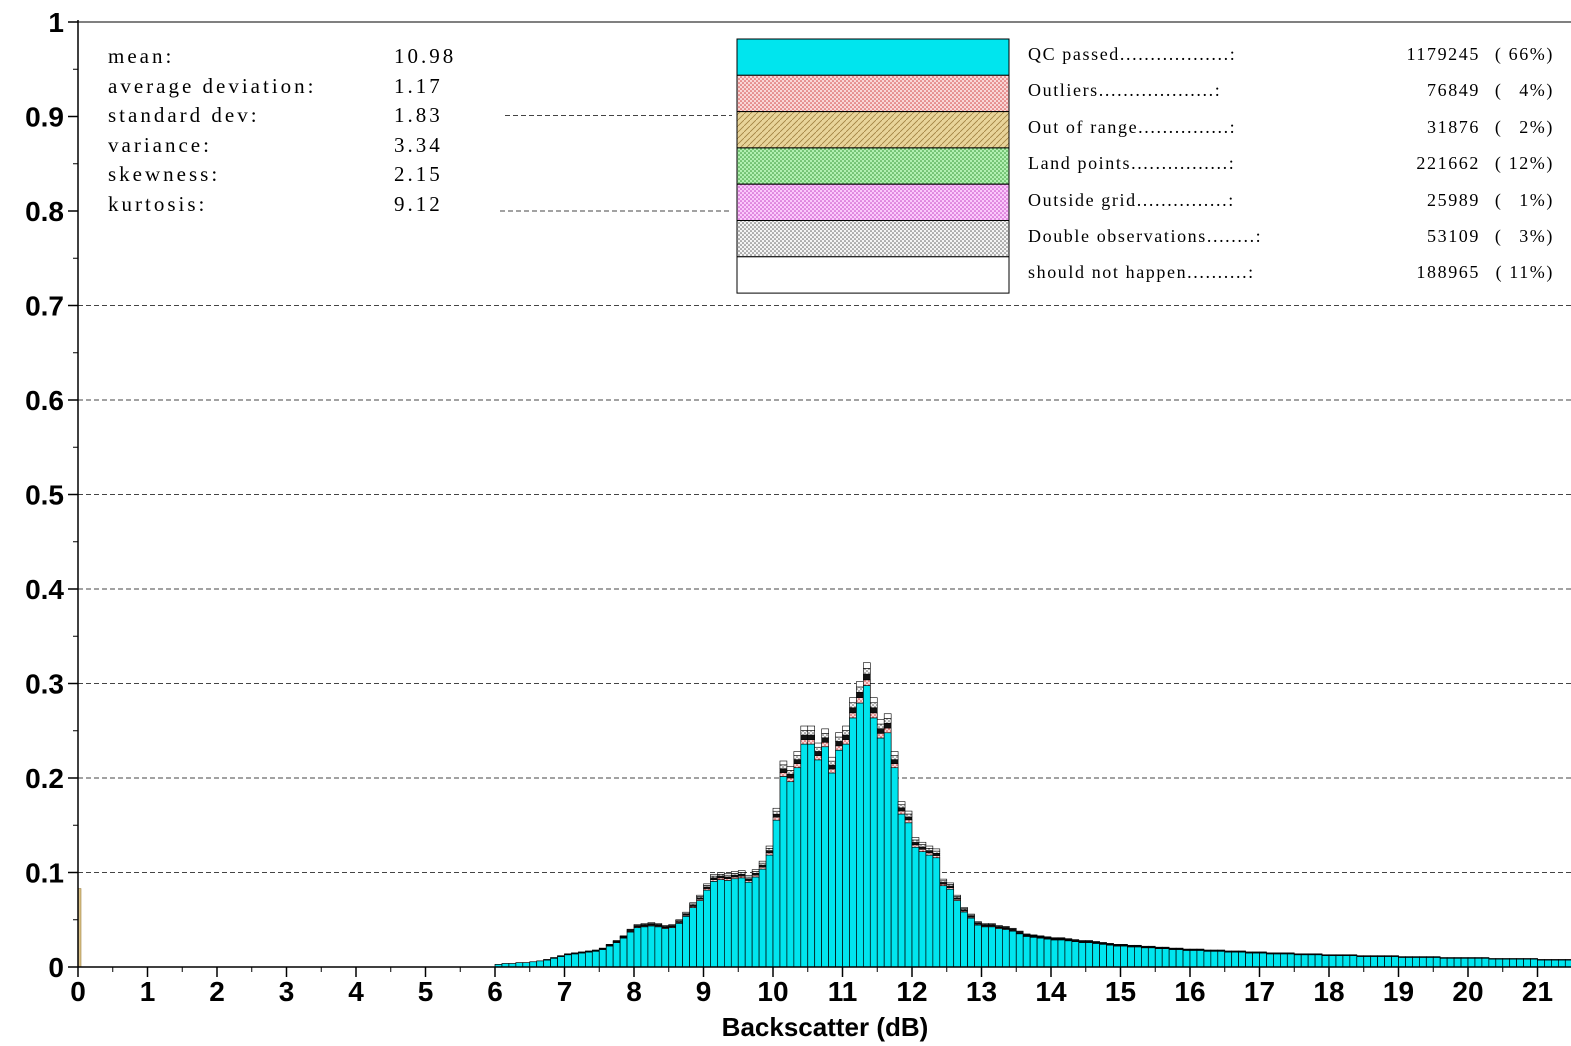  What do you see at coordinates (418, 174) in the screenshot?
I see `stat-value: 2.15` at bounding box center [418, 174].